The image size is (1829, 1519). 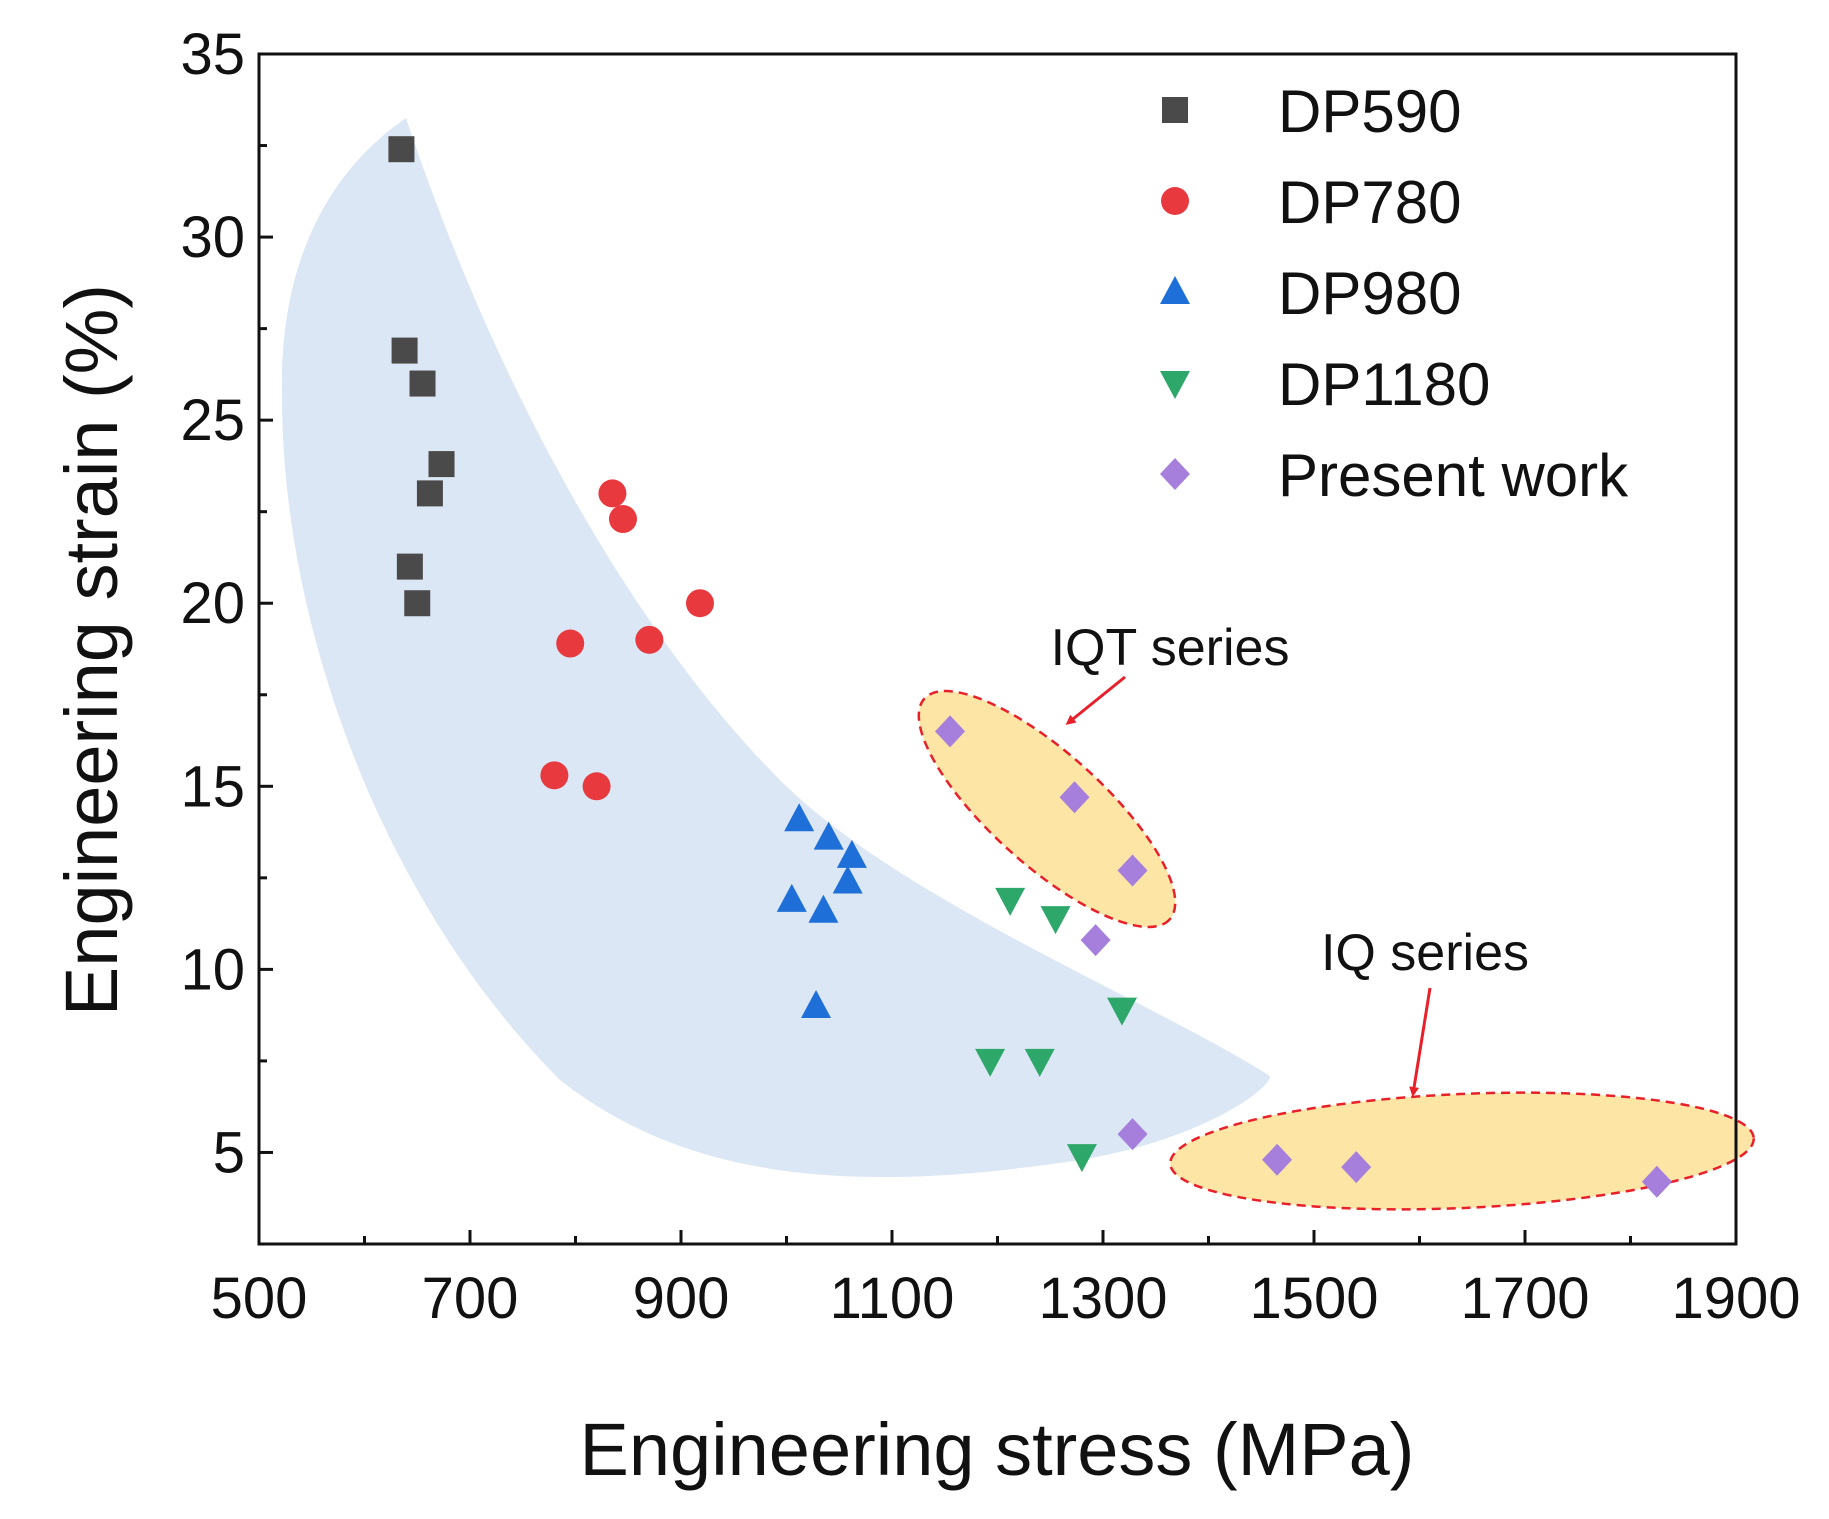 What do you see at coordinates (1175, 474) in the screenshot?
I see `legend-marker-present-work` at bounding box center [1175, 474].